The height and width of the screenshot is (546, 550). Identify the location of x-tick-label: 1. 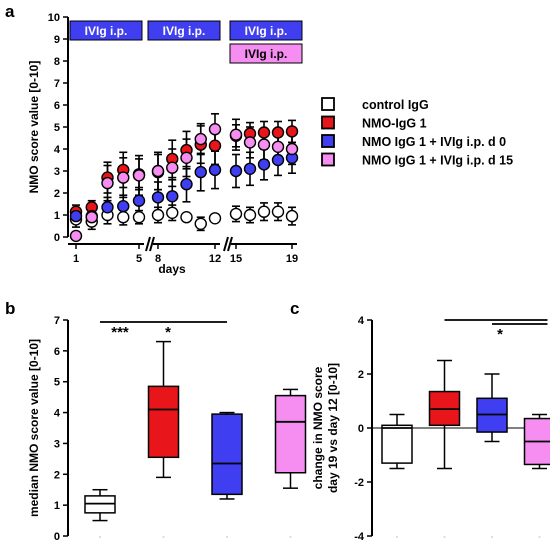
(76, 259).